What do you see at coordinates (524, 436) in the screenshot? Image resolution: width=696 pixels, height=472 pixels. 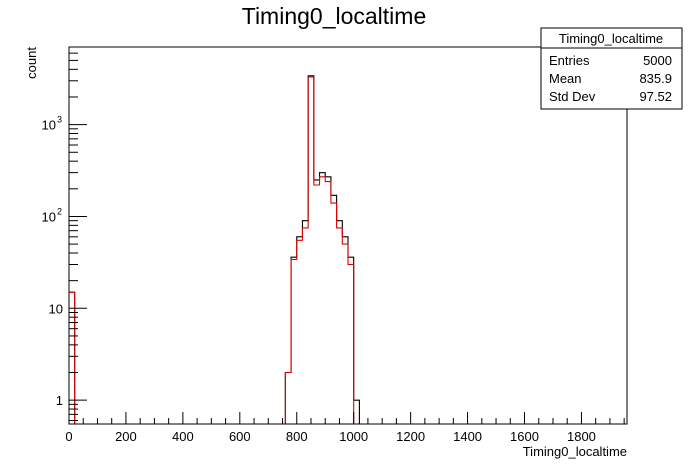 I see `x-tick-label: 1600` at bounding box center [524, 436].